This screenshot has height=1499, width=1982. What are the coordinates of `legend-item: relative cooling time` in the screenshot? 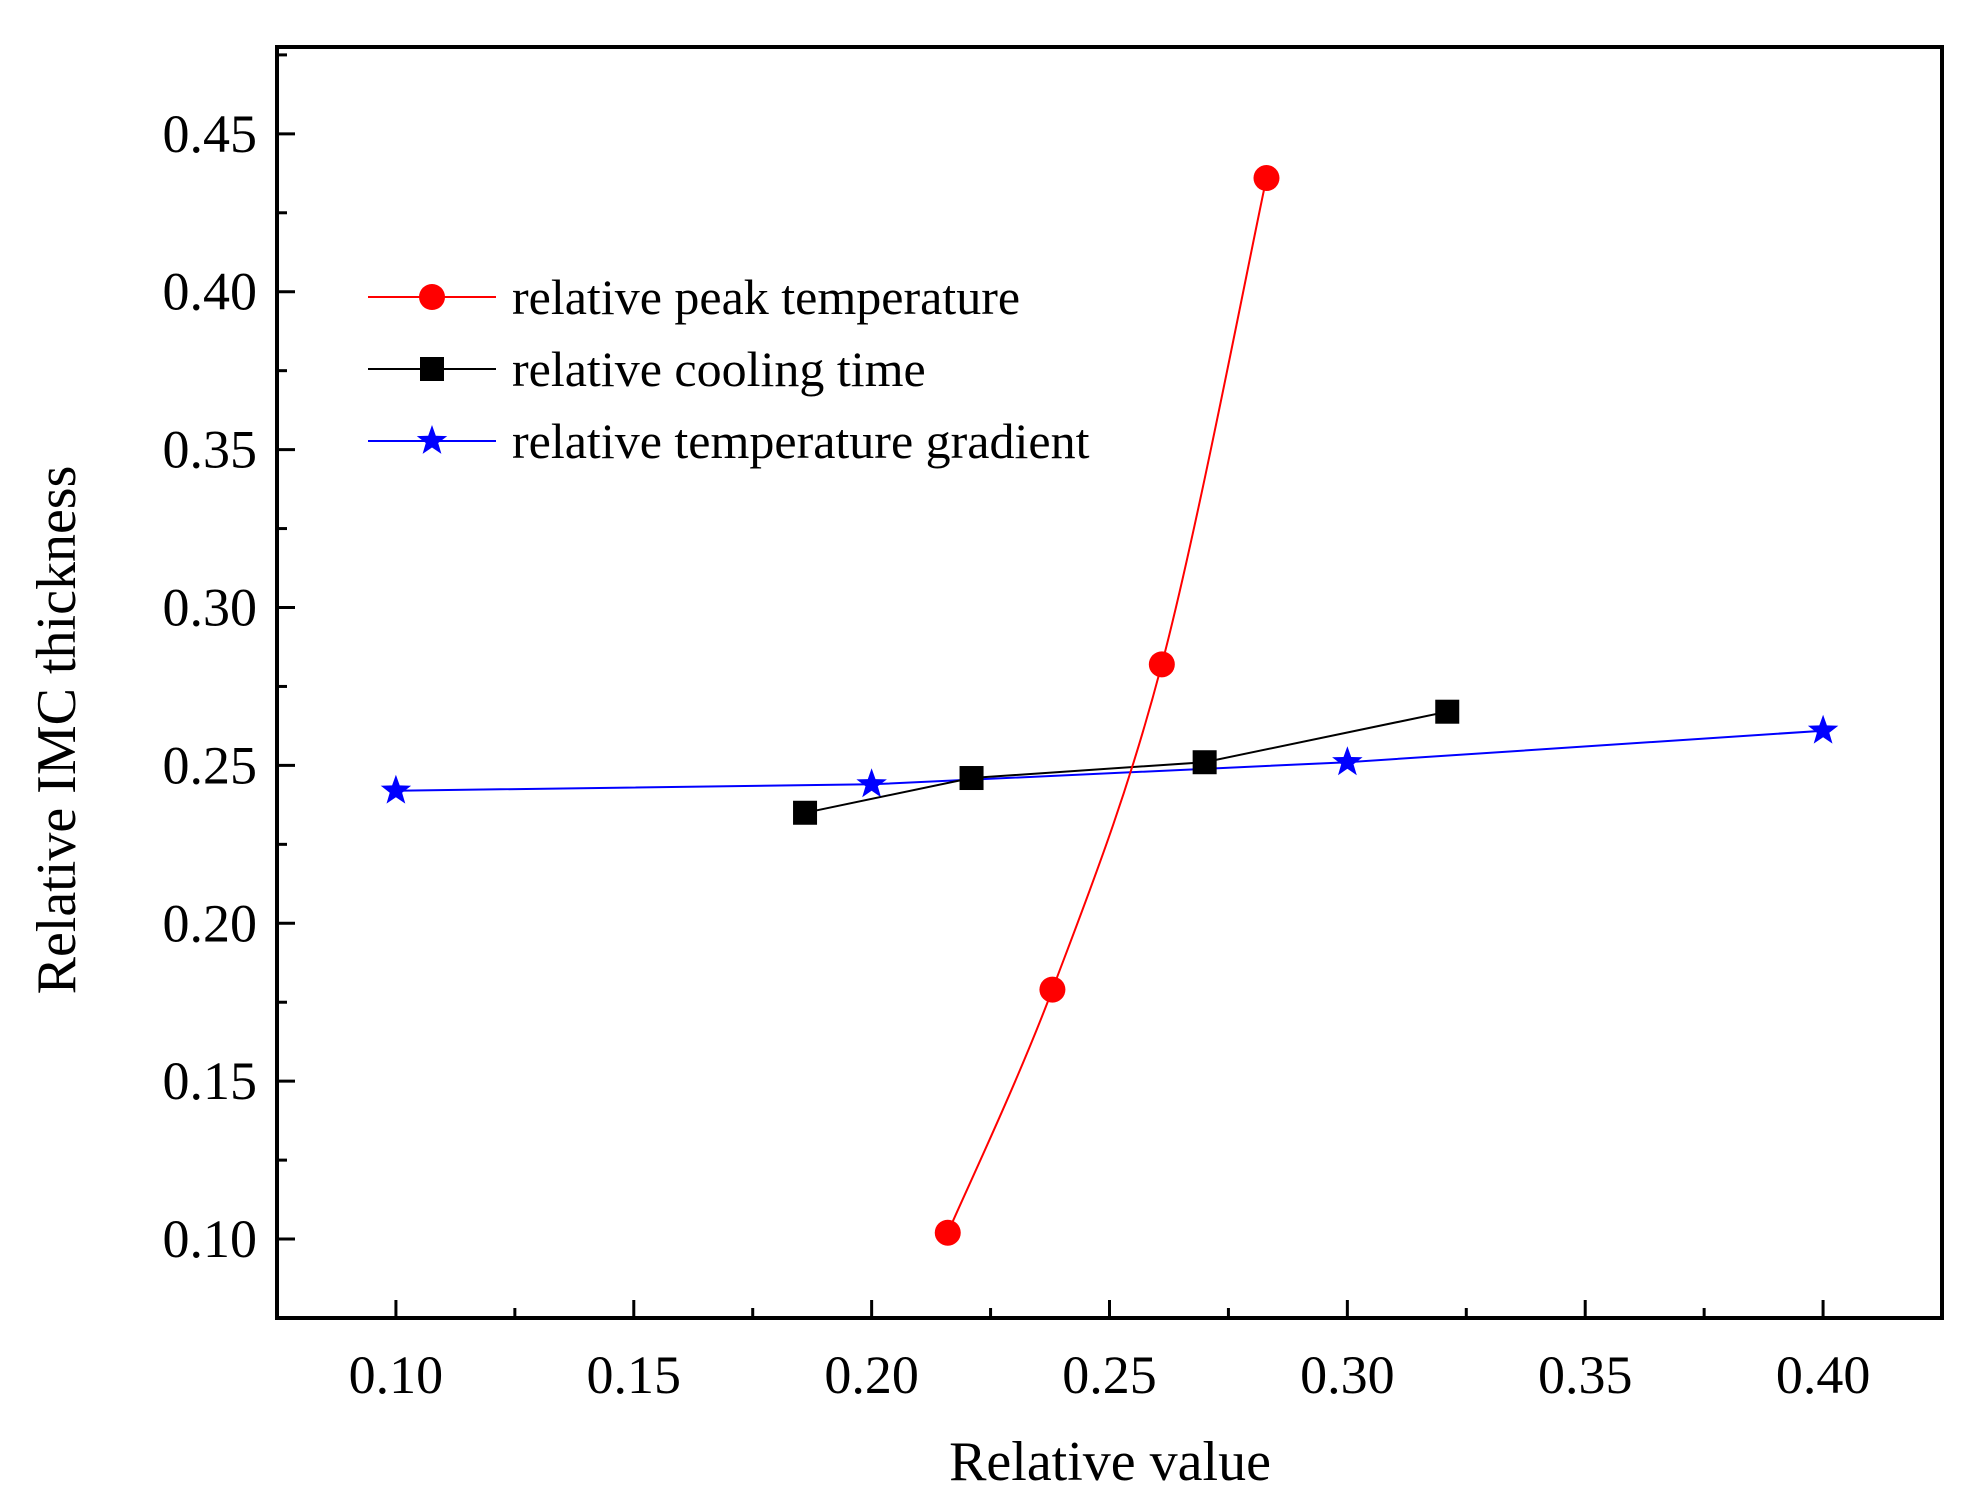 It's located at (647, 369).